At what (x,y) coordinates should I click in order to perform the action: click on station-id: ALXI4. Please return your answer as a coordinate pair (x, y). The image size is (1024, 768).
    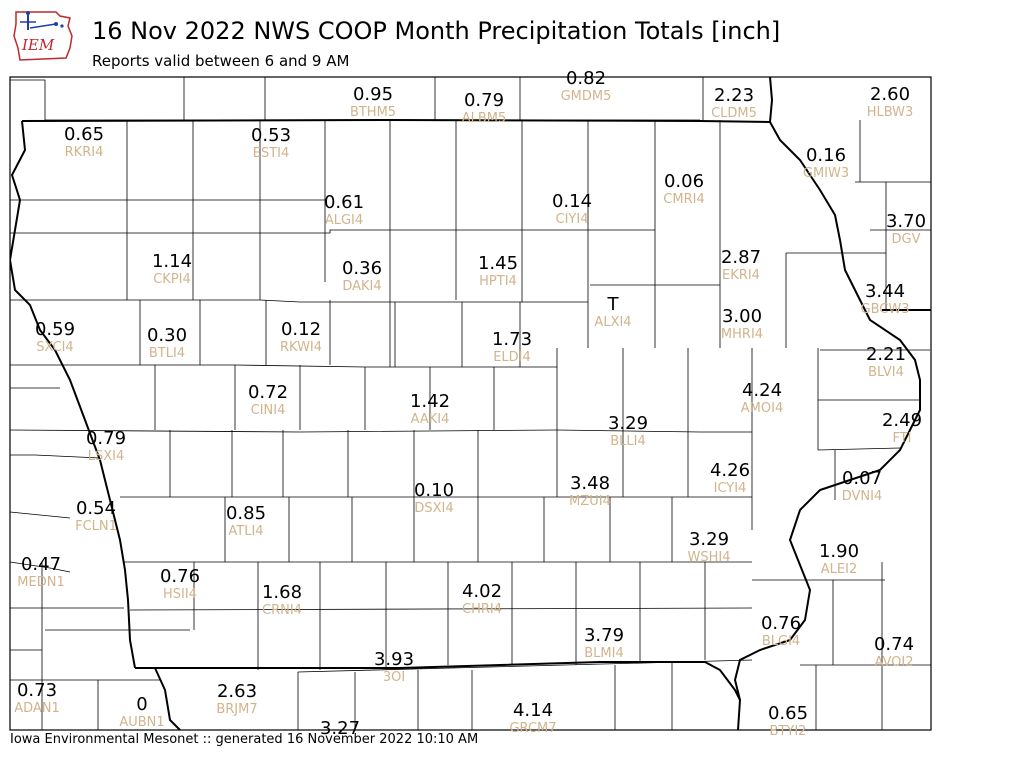
    Looking at the image, I should click on (612, 322).